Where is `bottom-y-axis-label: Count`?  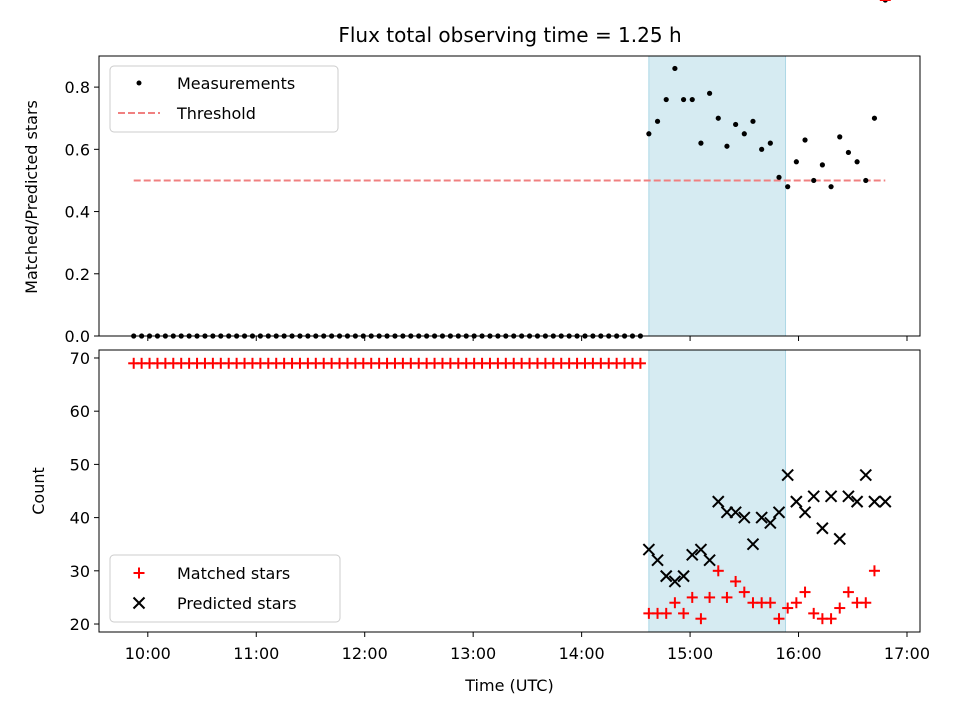 bottom-y-axis-label: Count is located at coordinates (38, 491).